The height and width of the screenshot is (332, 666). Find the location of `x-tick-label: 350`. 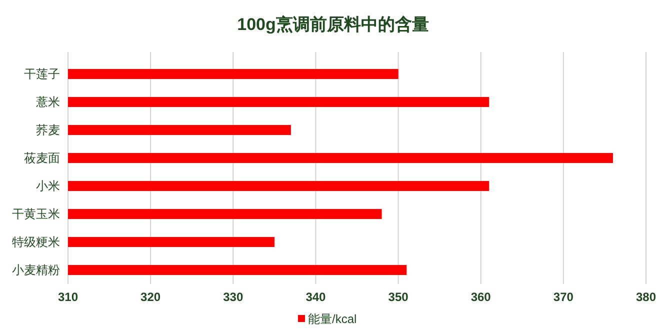

x-tick-label: 350 is located at coordinates (398, 297).